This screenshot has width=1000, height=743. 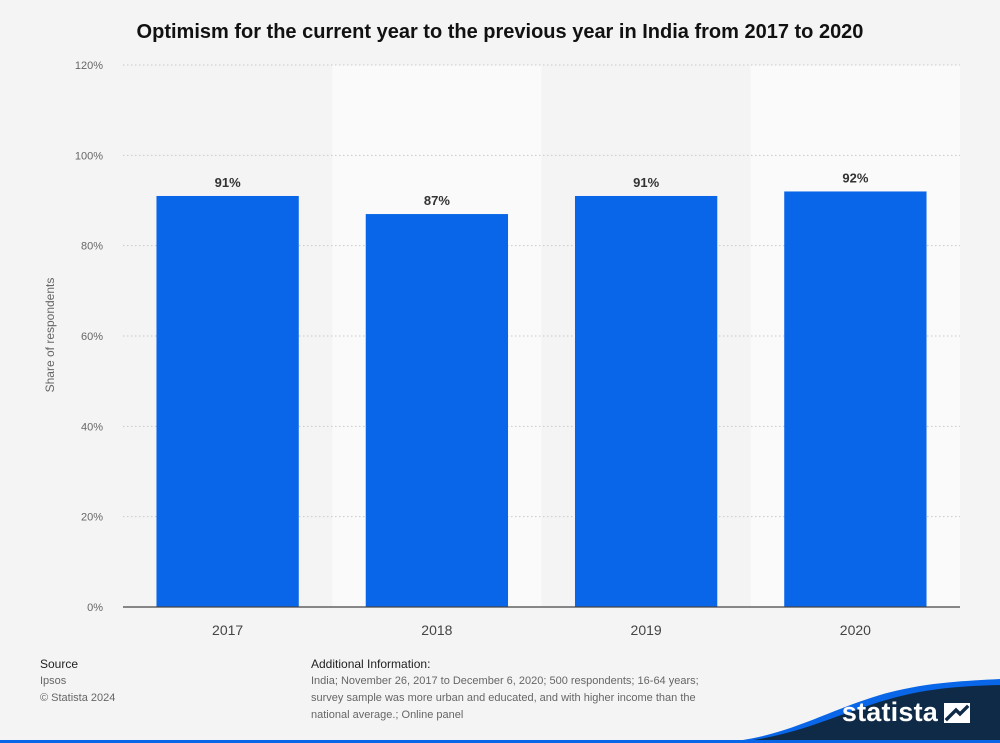 What do you see at coordinates (371, 664) in the screenshot?
I see `additional-info-heading: Additional Information:` at bounding box center [371, 664].